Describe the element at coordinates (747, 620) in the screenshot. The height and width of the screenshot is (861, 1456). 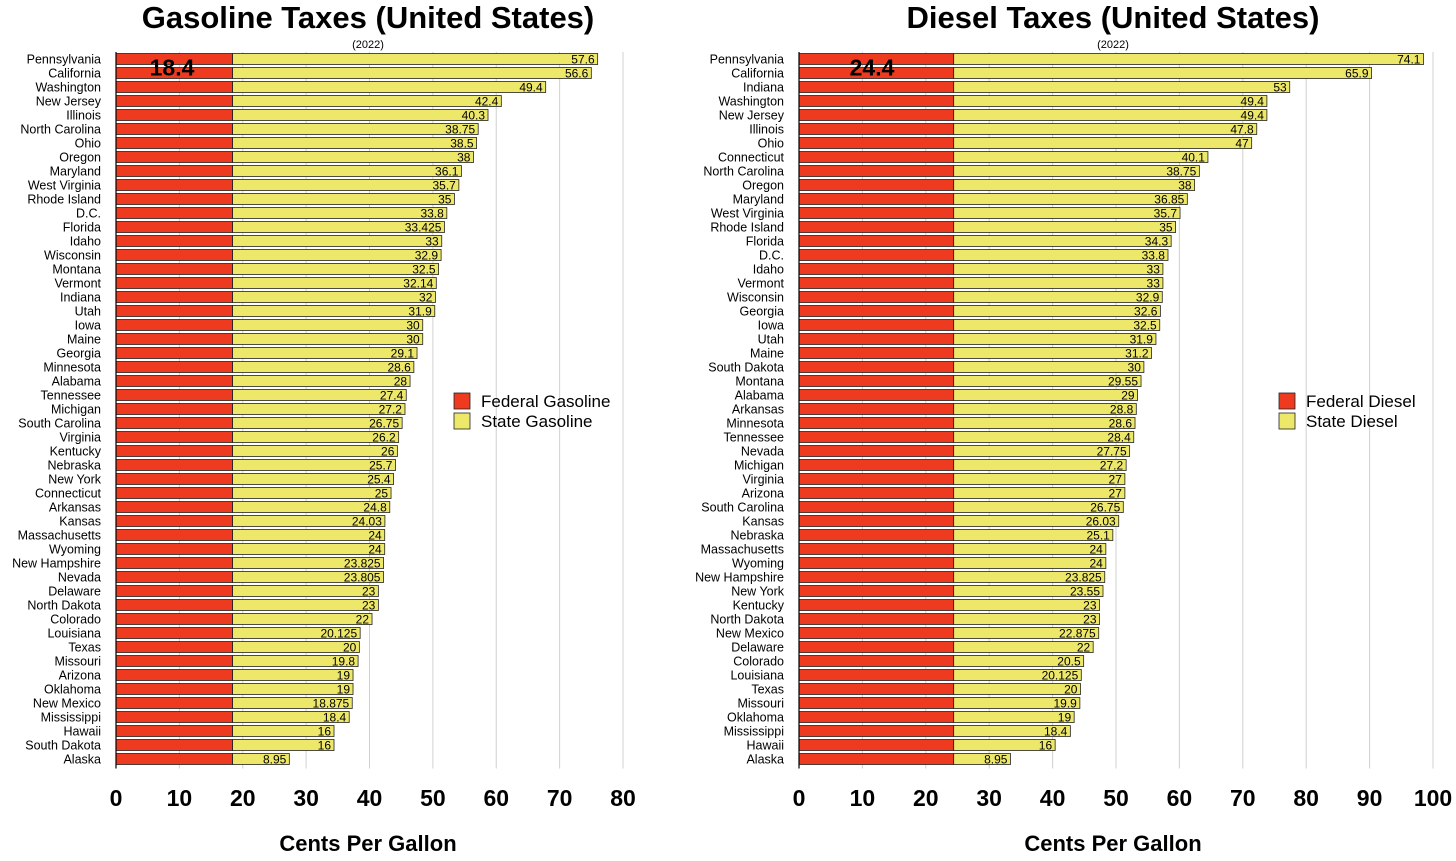
I see `category-label: North Dakota` at that location.